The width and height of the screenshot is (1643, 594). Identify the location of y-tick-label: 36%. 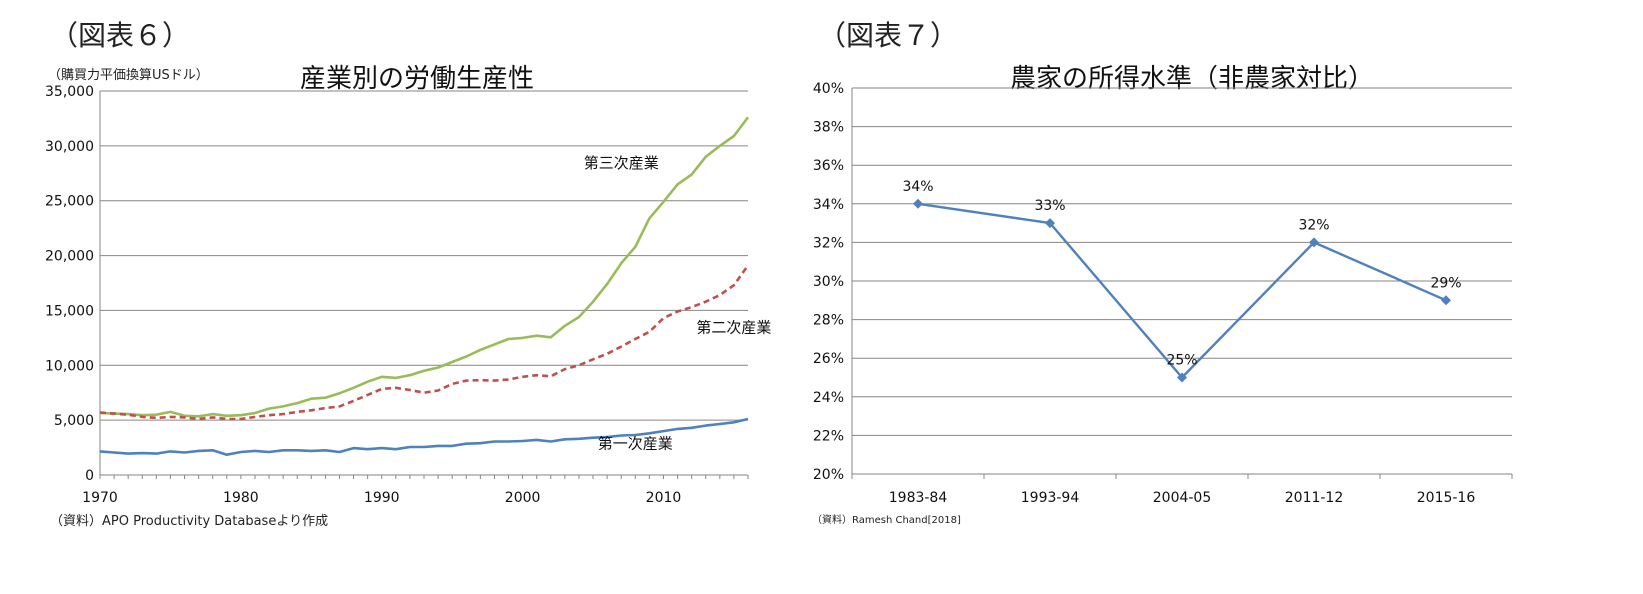
(828, 166).